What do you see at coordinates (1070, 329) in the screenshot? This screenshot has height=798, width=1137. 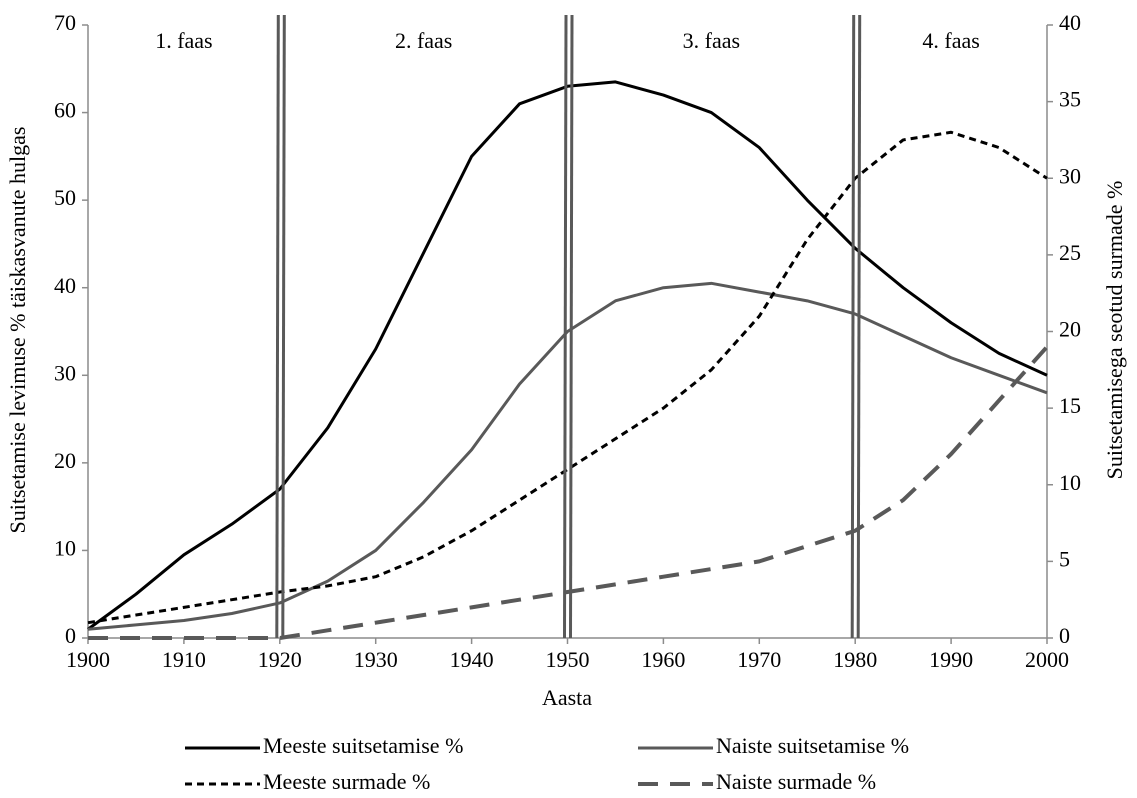 I see `y2-tick-label: 20` at bounding box center [1070, 329].